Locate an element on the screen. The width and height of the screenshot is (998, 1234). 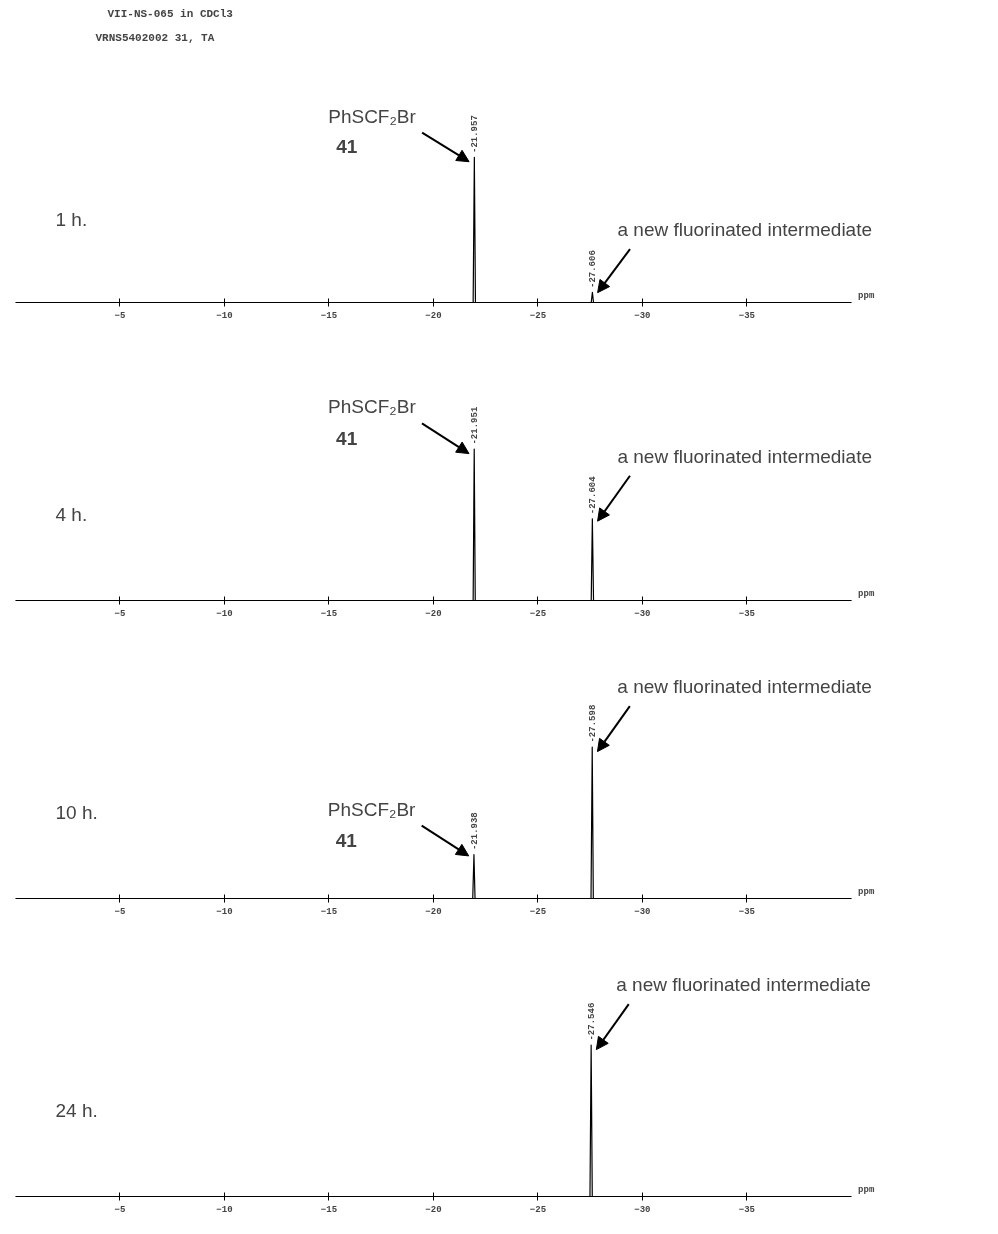
annotation: 1 h. is located at coordinates (71, 219).